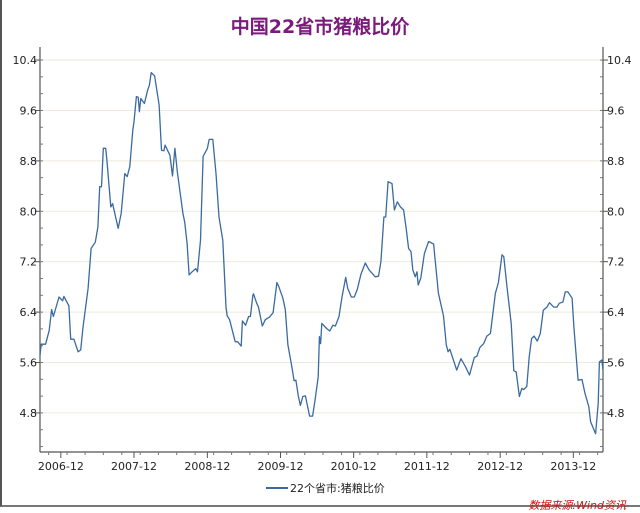 This screenshot has height=513, width=640. I want to click on legend: 22个省市:猪粮比价, so click(325, 488).